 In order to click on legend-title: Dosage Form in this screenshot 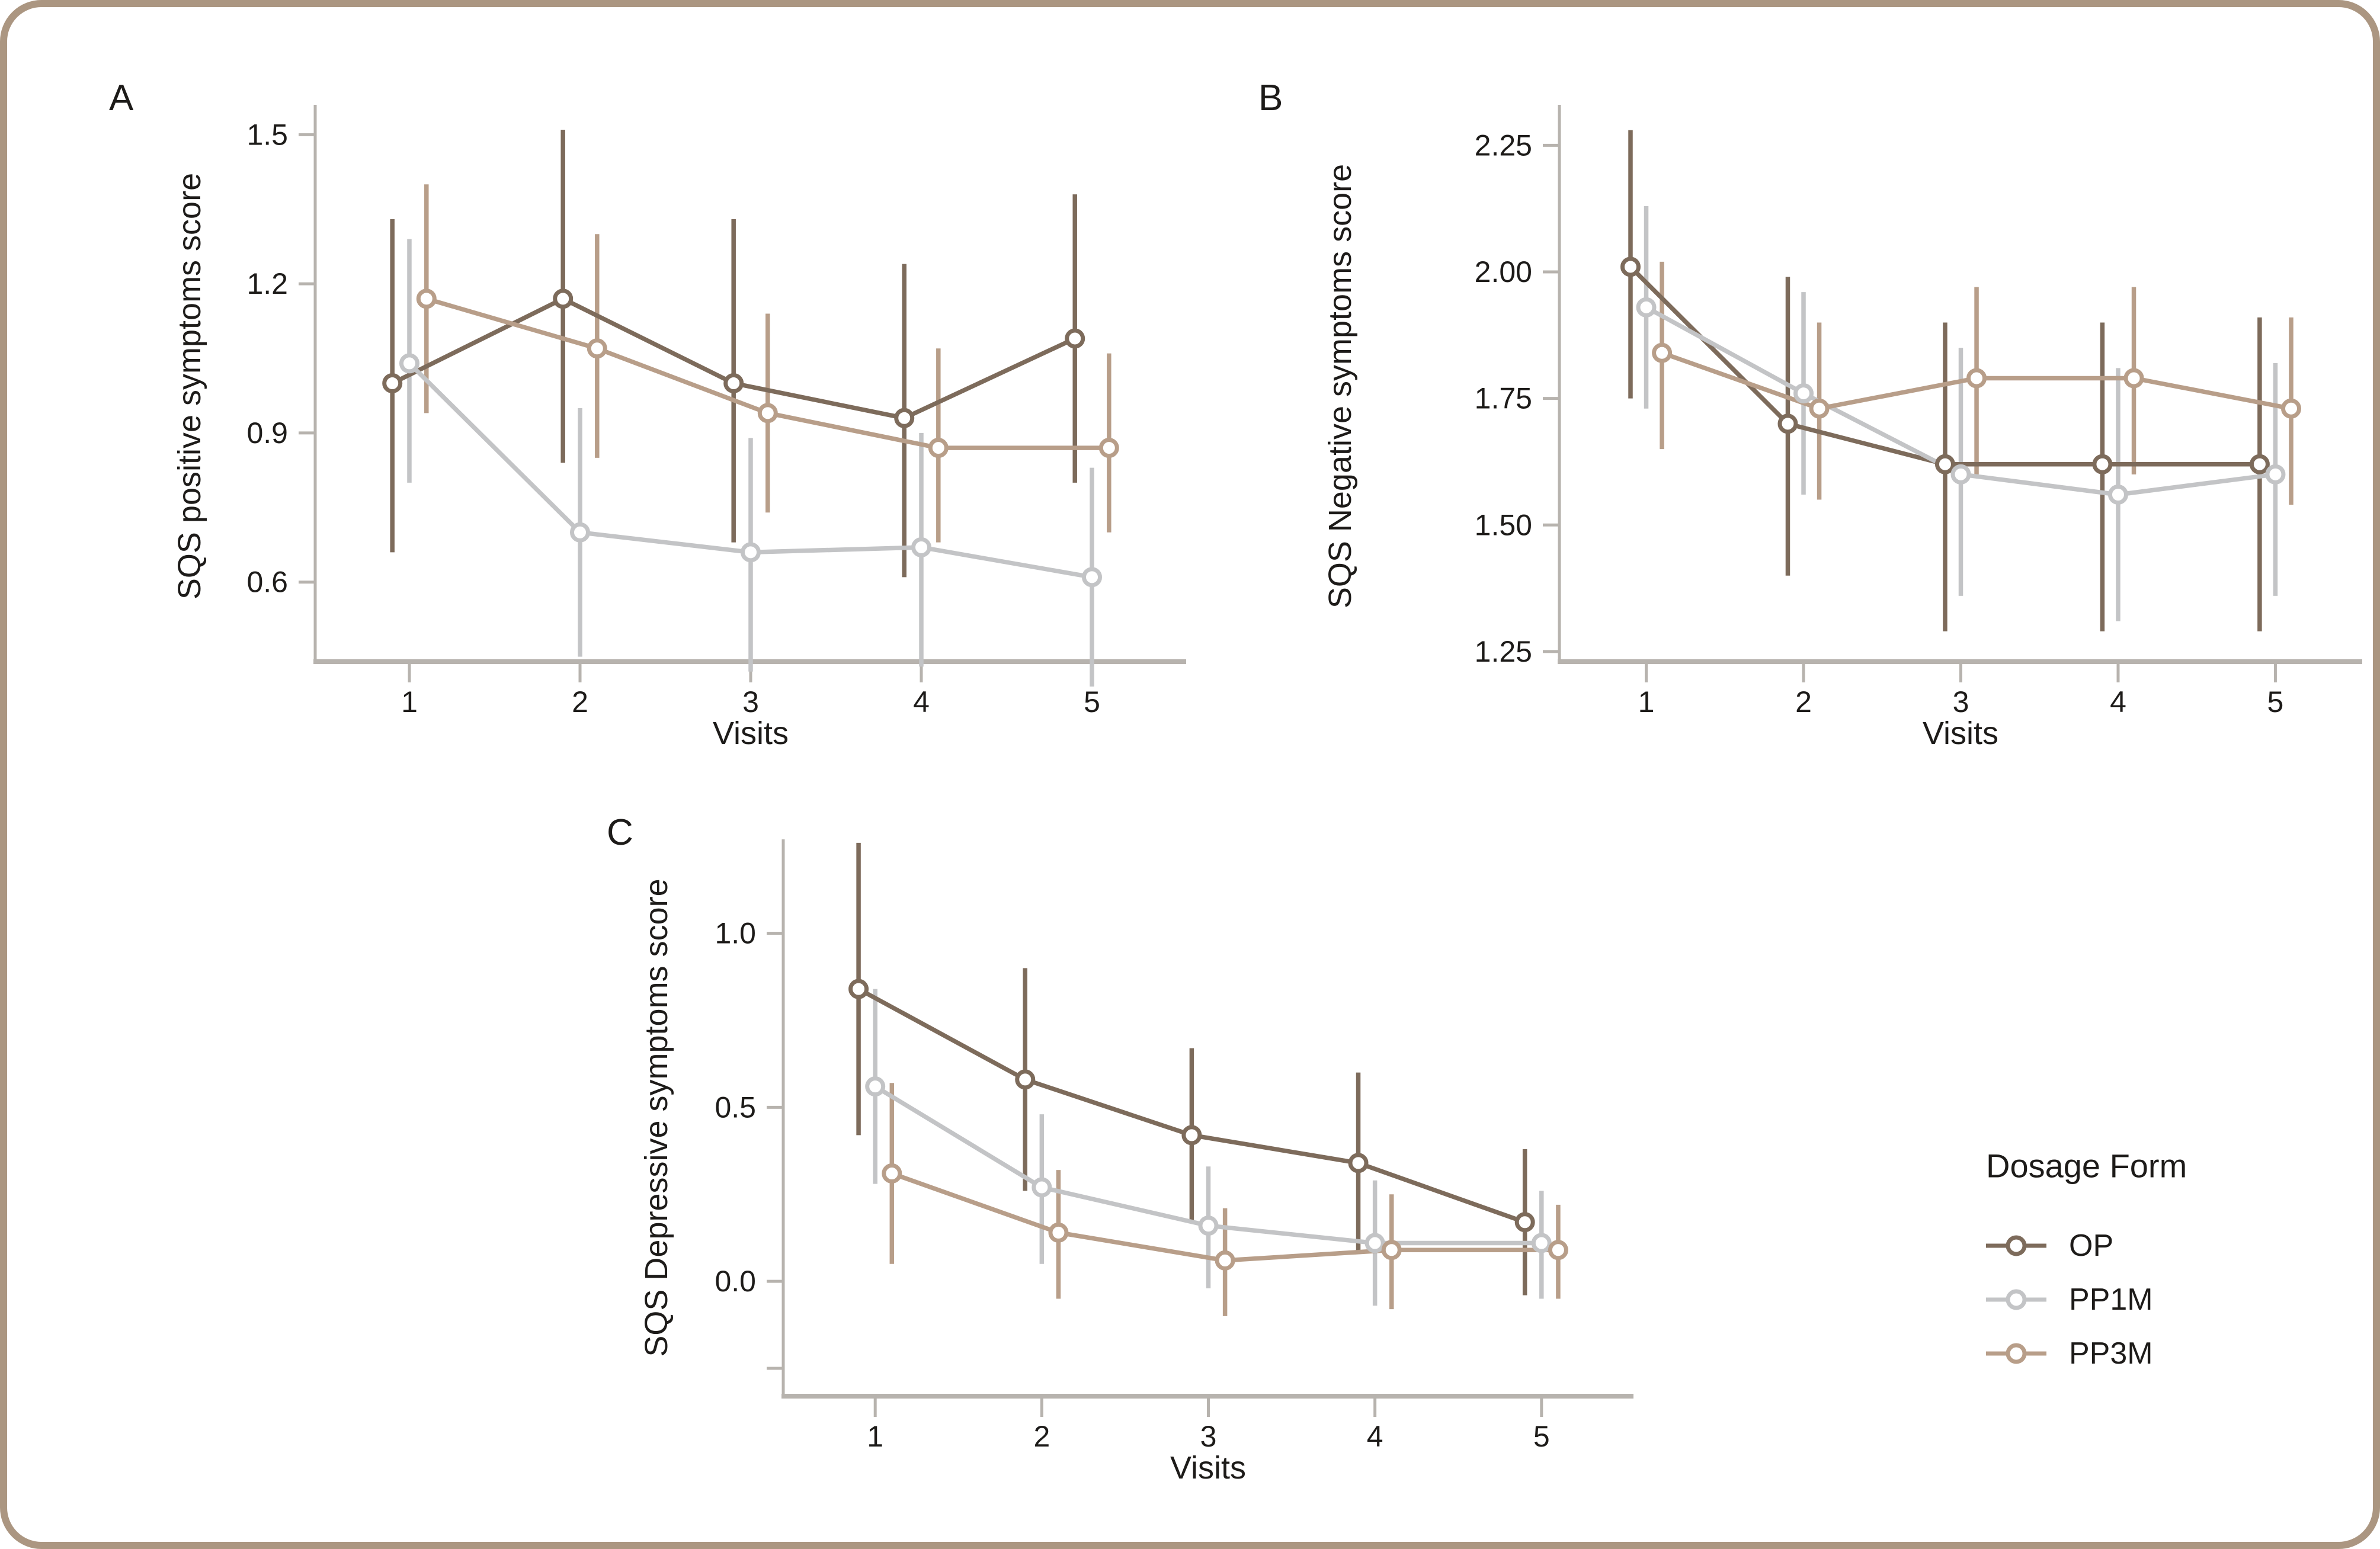, I will do `click(2086, 1166)`.